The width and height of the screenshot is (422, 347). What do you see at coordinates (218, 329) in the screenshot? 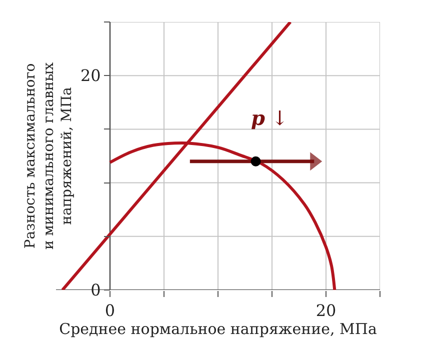
I see `x-axis-title: Среднее нормальное напряжение, МПа` at bounding box center [218, 329].